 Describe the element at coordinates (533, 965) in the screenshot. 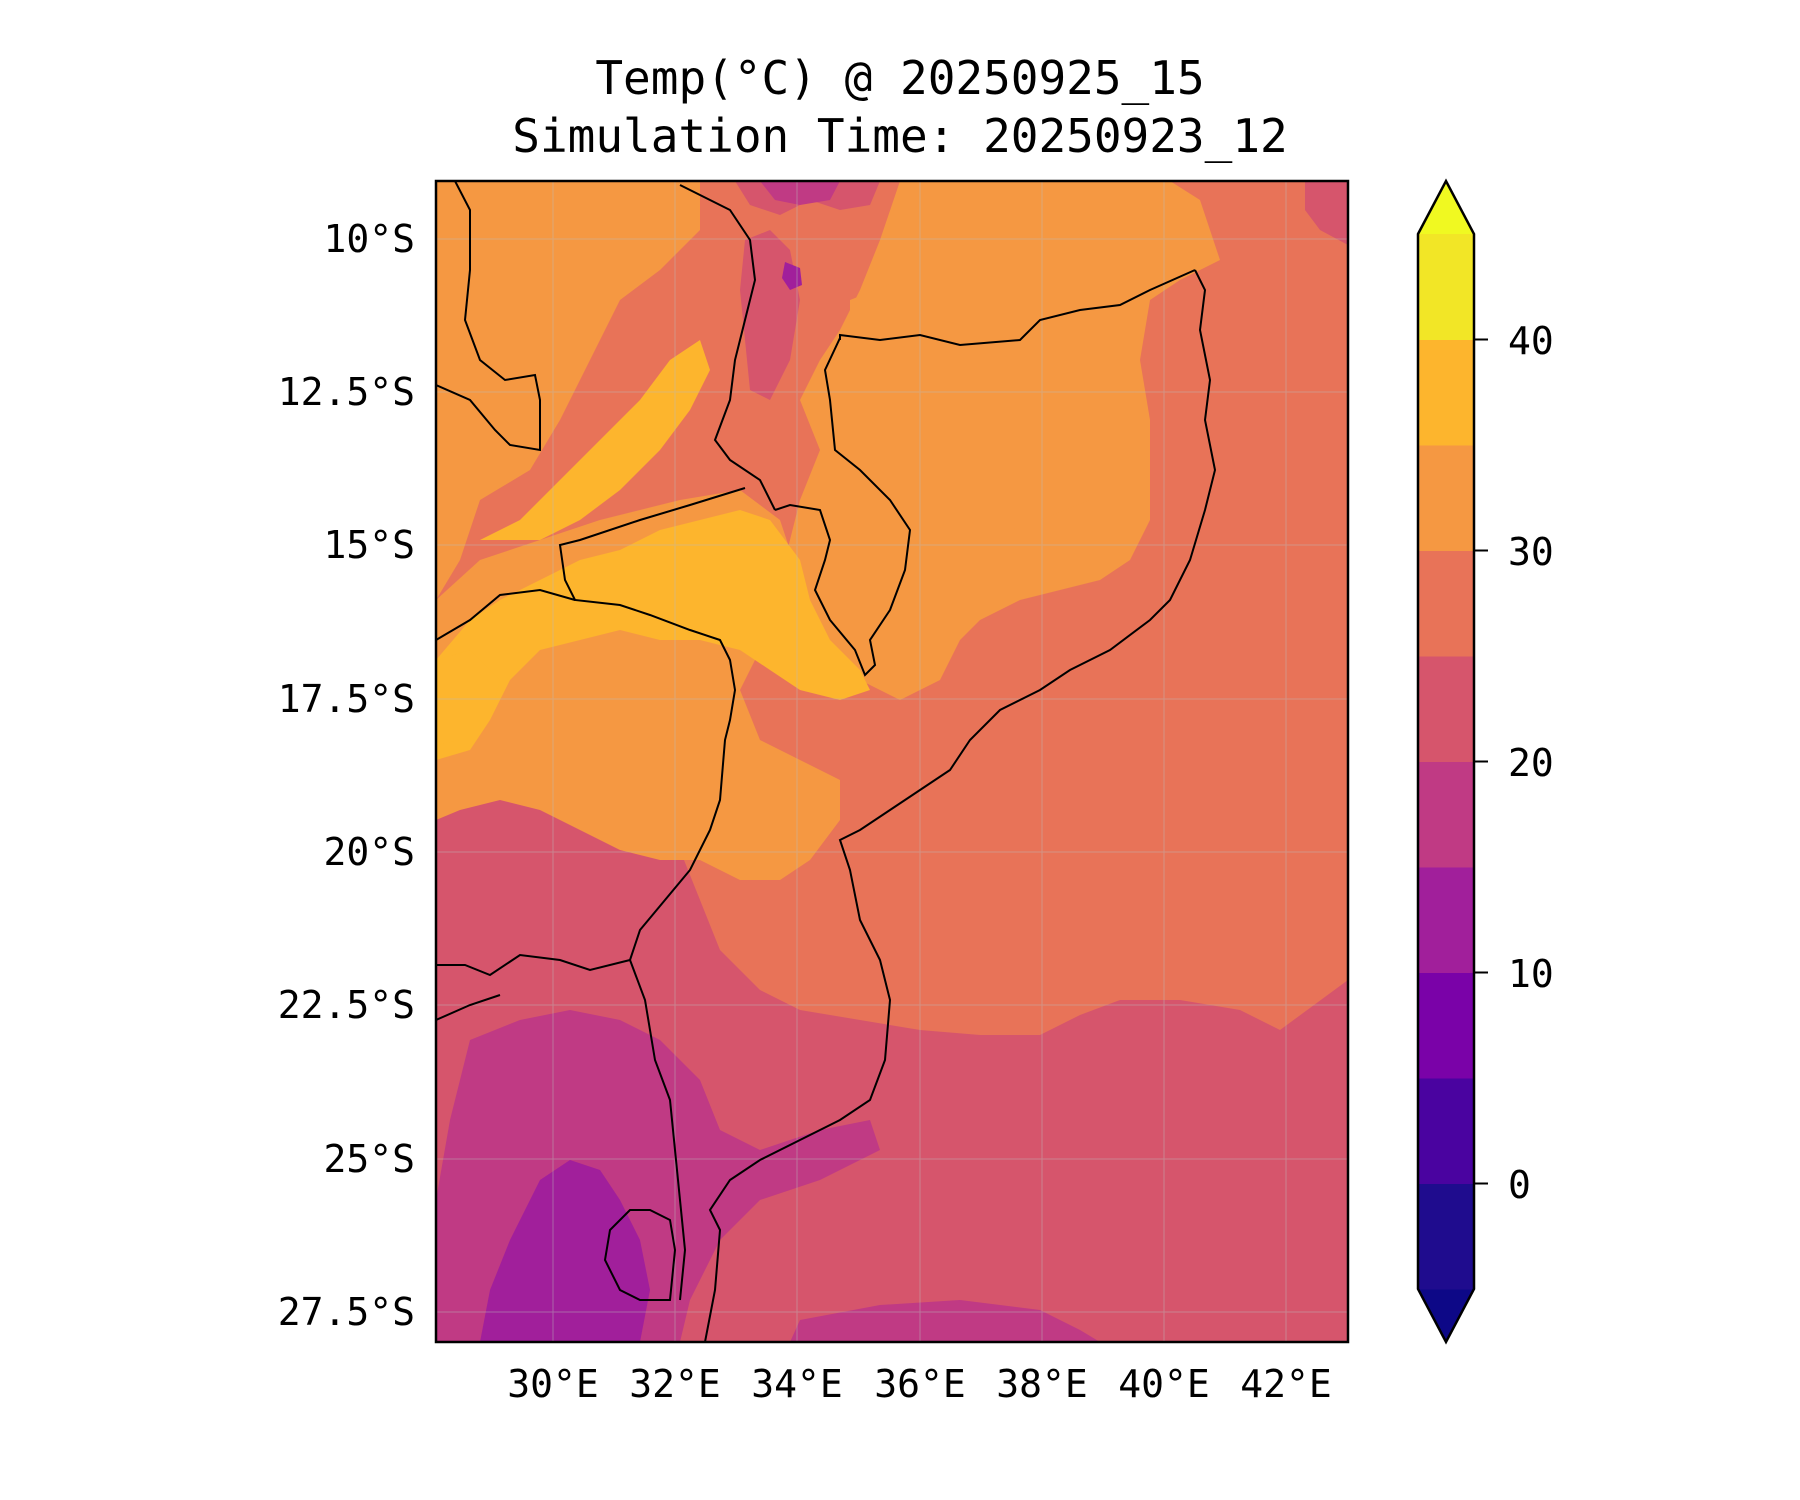

I see `border-south-africa-zimbabwe` at that location.